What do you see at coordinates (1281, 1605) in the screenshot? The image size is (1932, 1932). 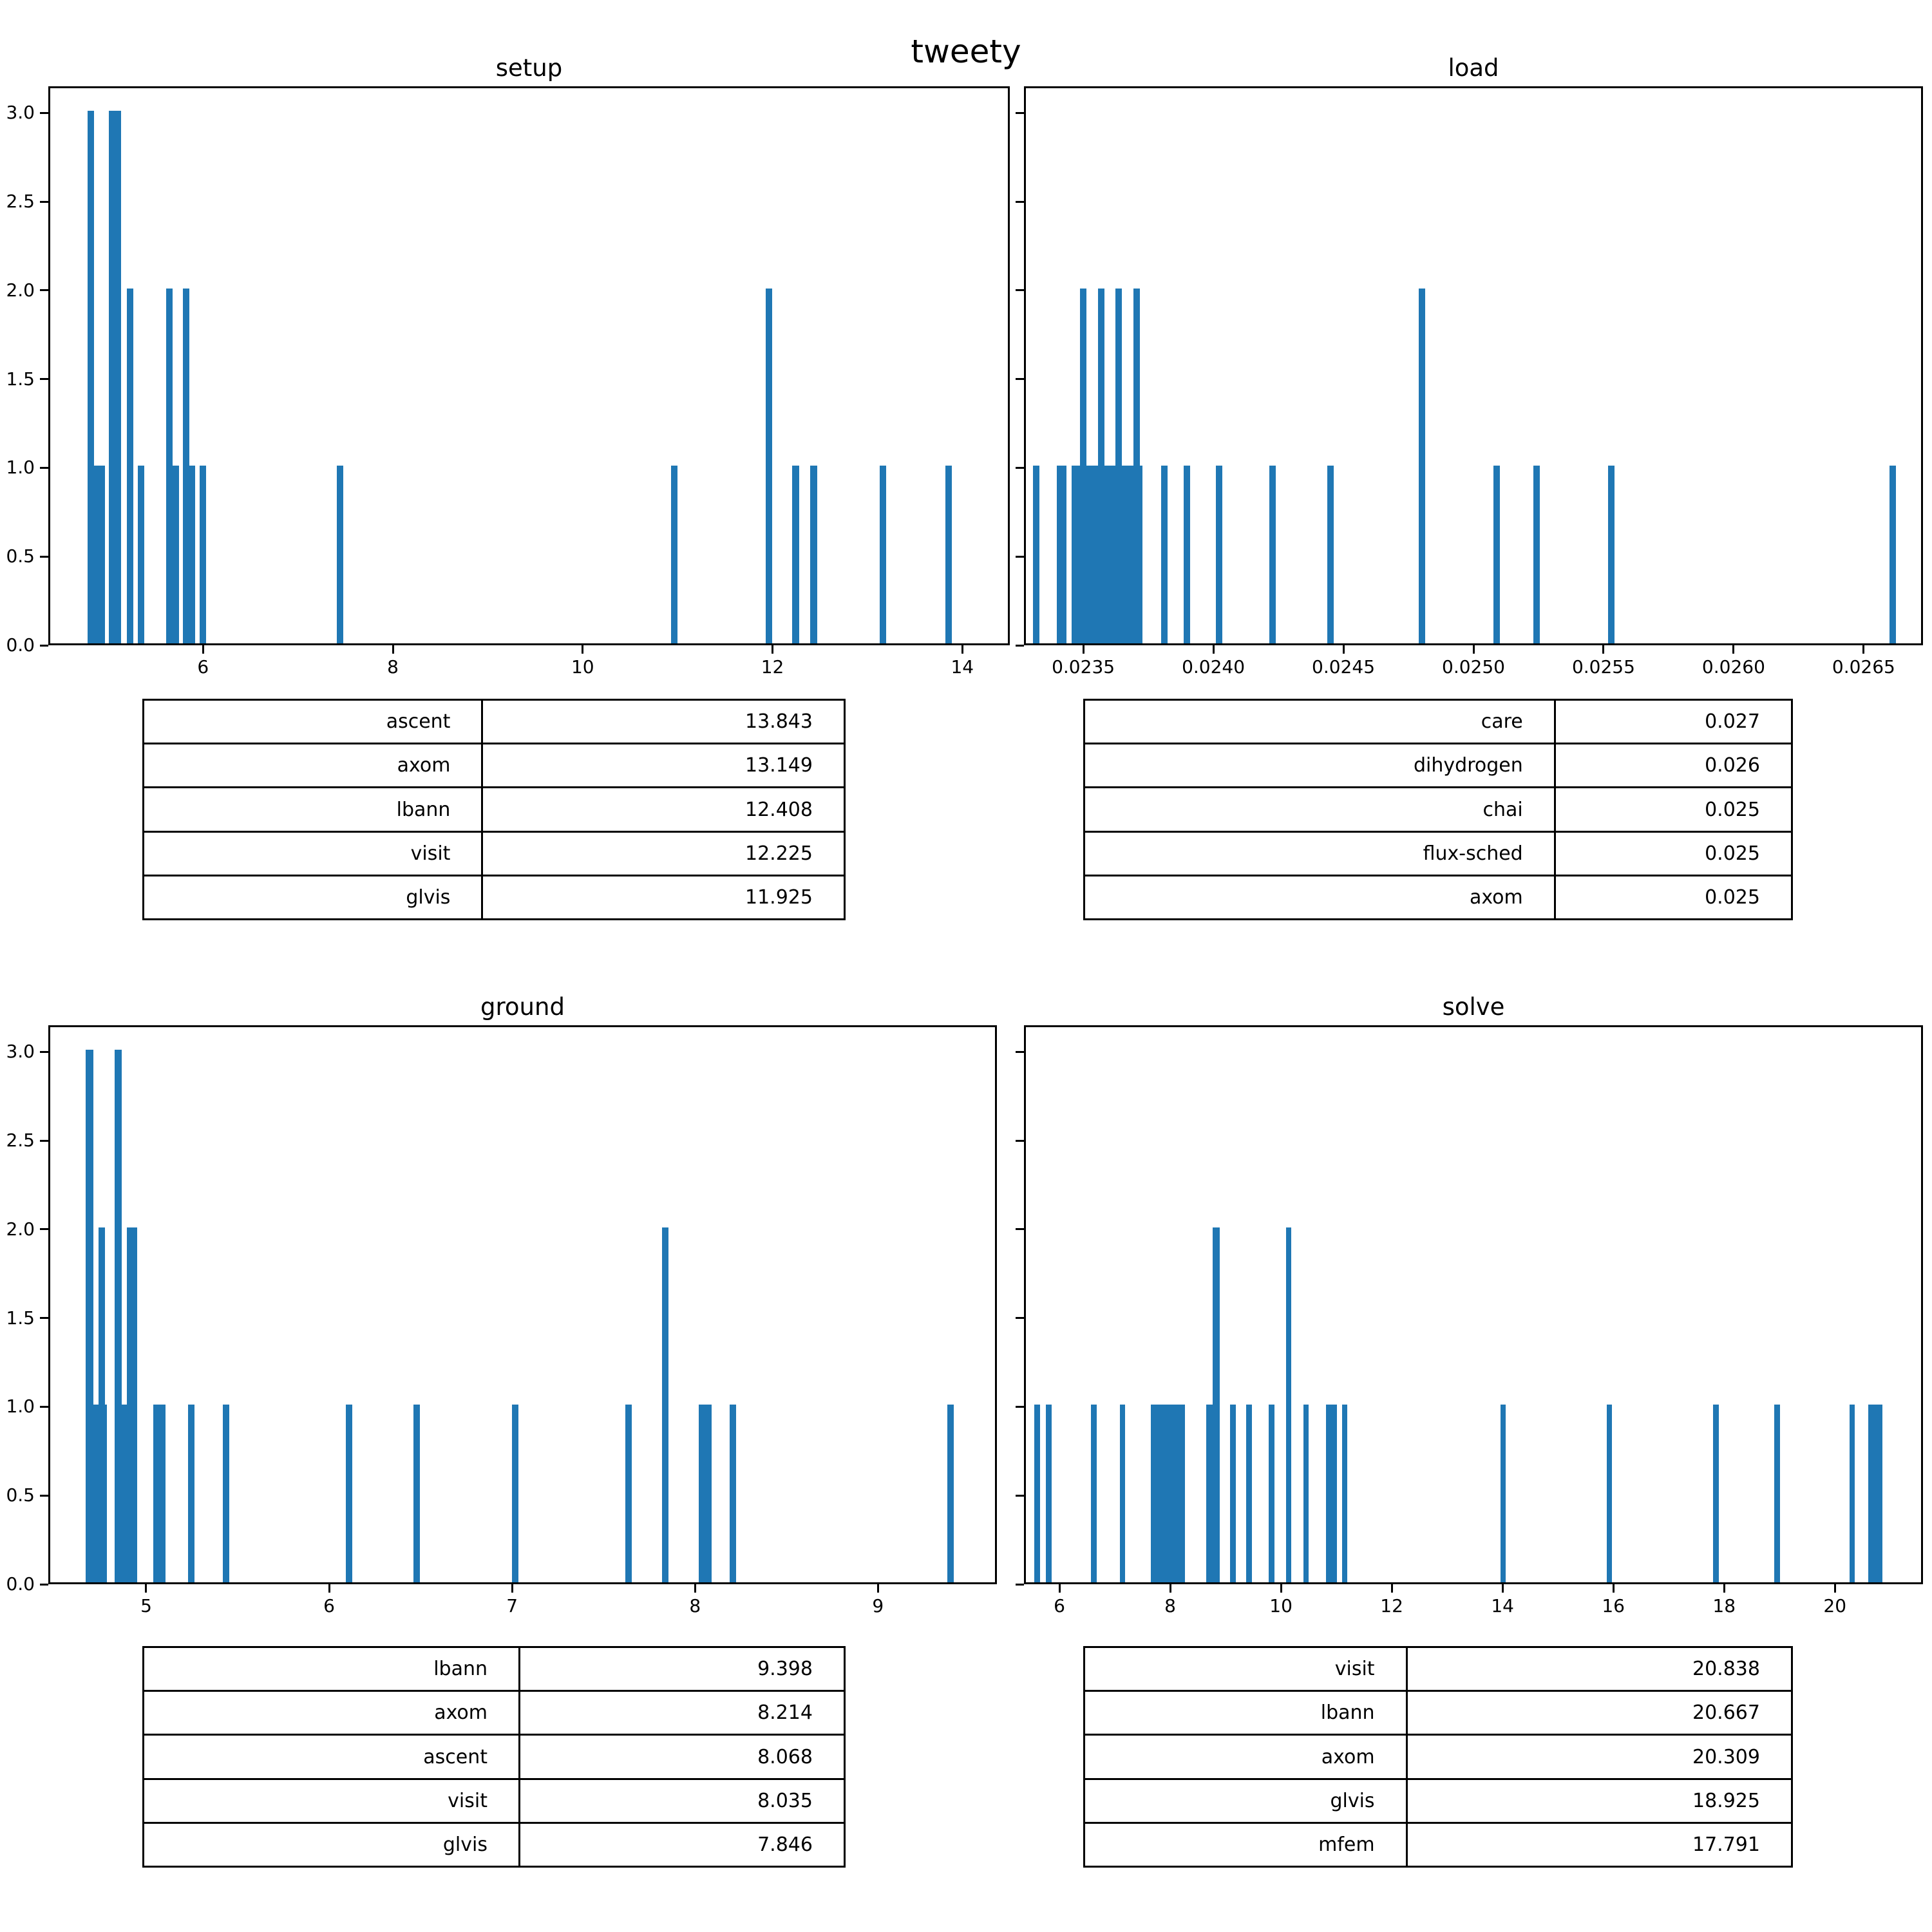 I see `x-tick-label: 10` at bounding box center [1281, 1605].